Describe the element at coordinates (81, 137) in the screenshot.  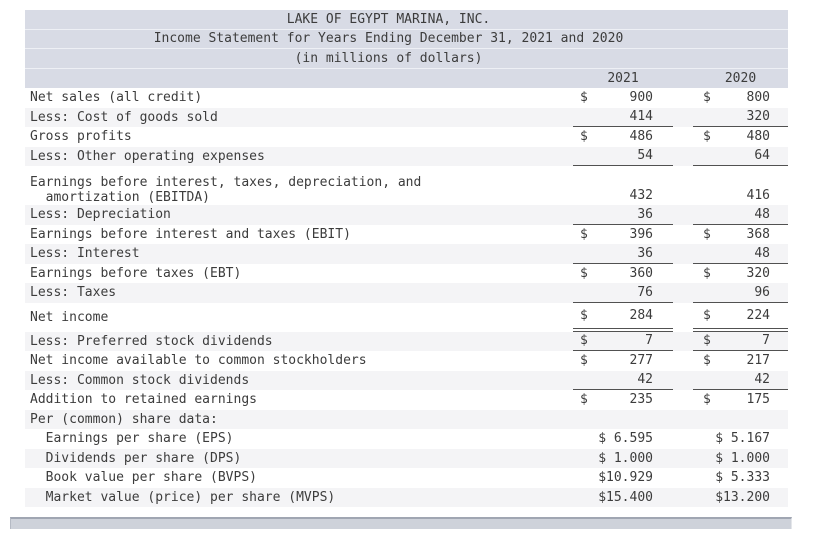
I see `row-label: Gross profits` at that location.